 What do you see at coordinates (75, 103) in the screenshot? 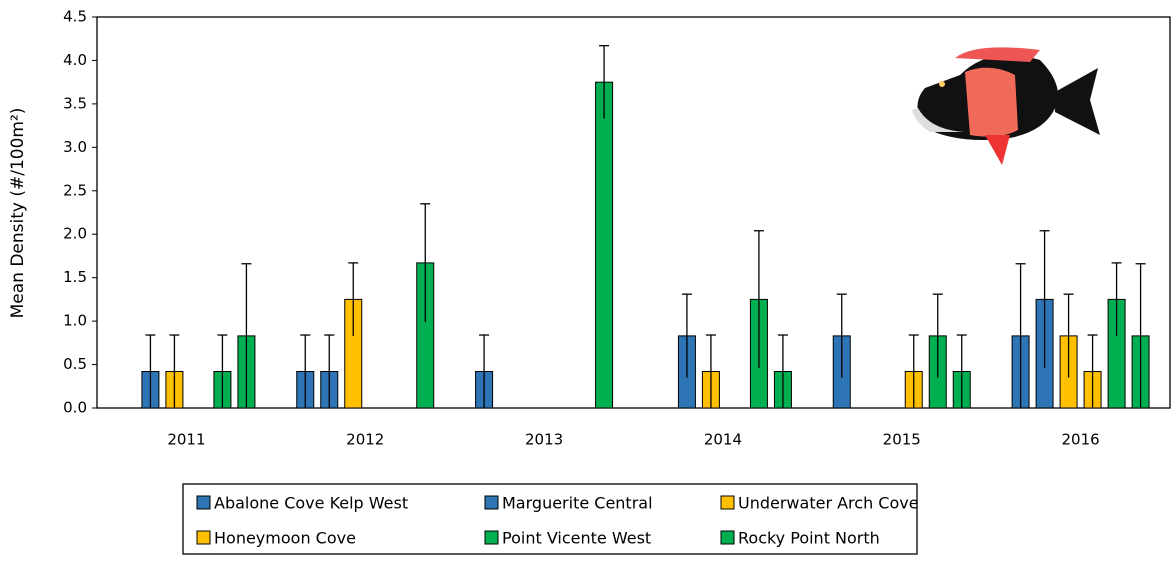
I see `y-tick-label: 3.5` at bounding box center [75, 103].